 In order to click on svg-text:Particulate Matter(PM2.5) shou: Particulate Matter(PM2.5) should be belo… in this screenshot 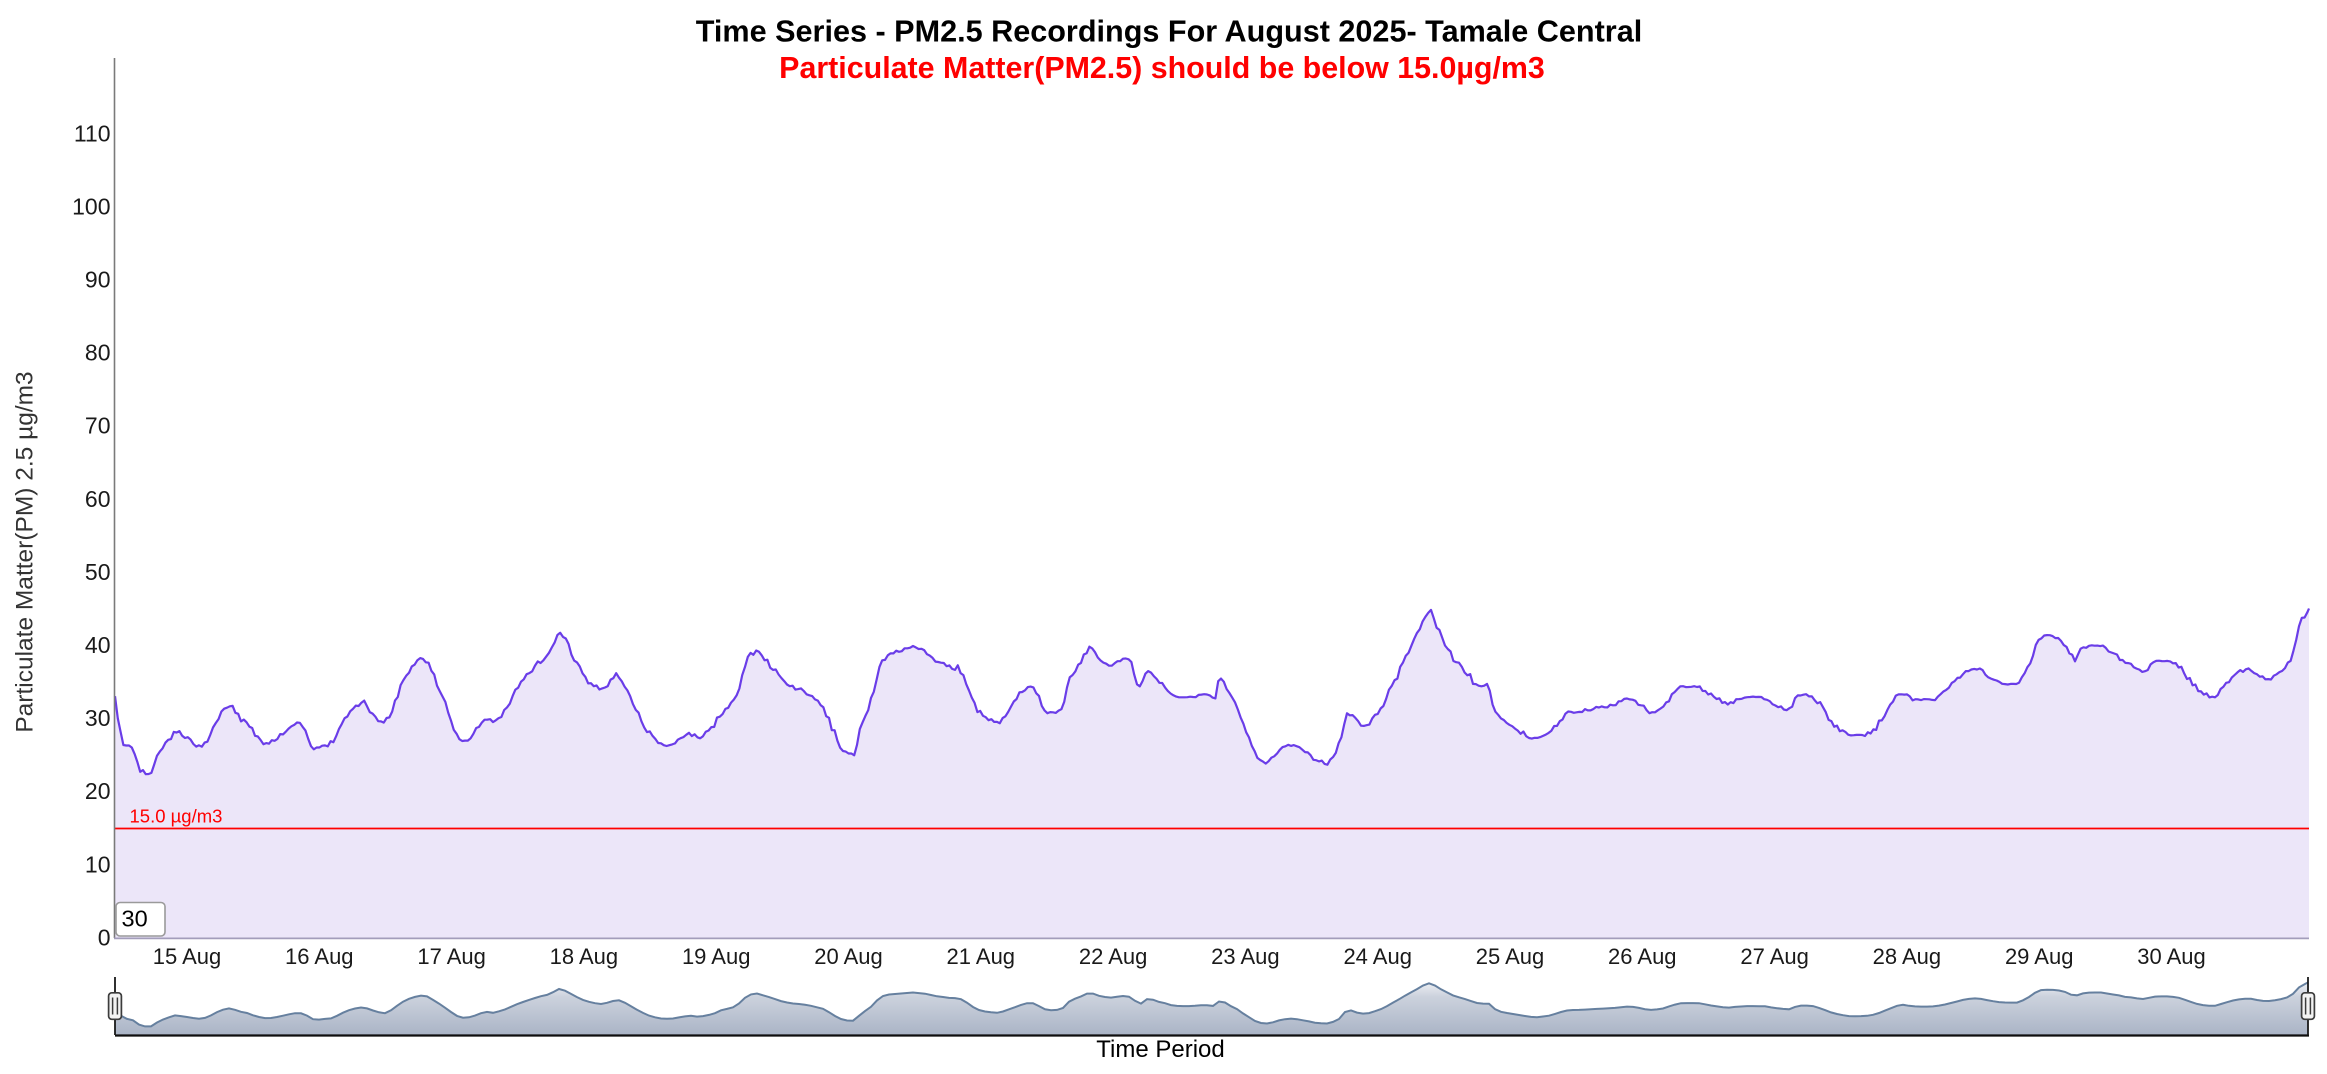, I will do `click(1162, 68)`.